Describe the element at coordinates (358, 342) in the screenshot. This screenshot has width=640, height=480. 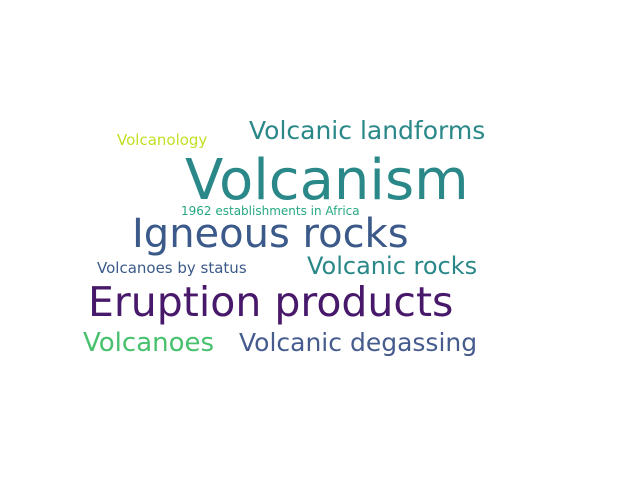
I see `word-volcanic-degassing: Volcanic degassing` at that location.